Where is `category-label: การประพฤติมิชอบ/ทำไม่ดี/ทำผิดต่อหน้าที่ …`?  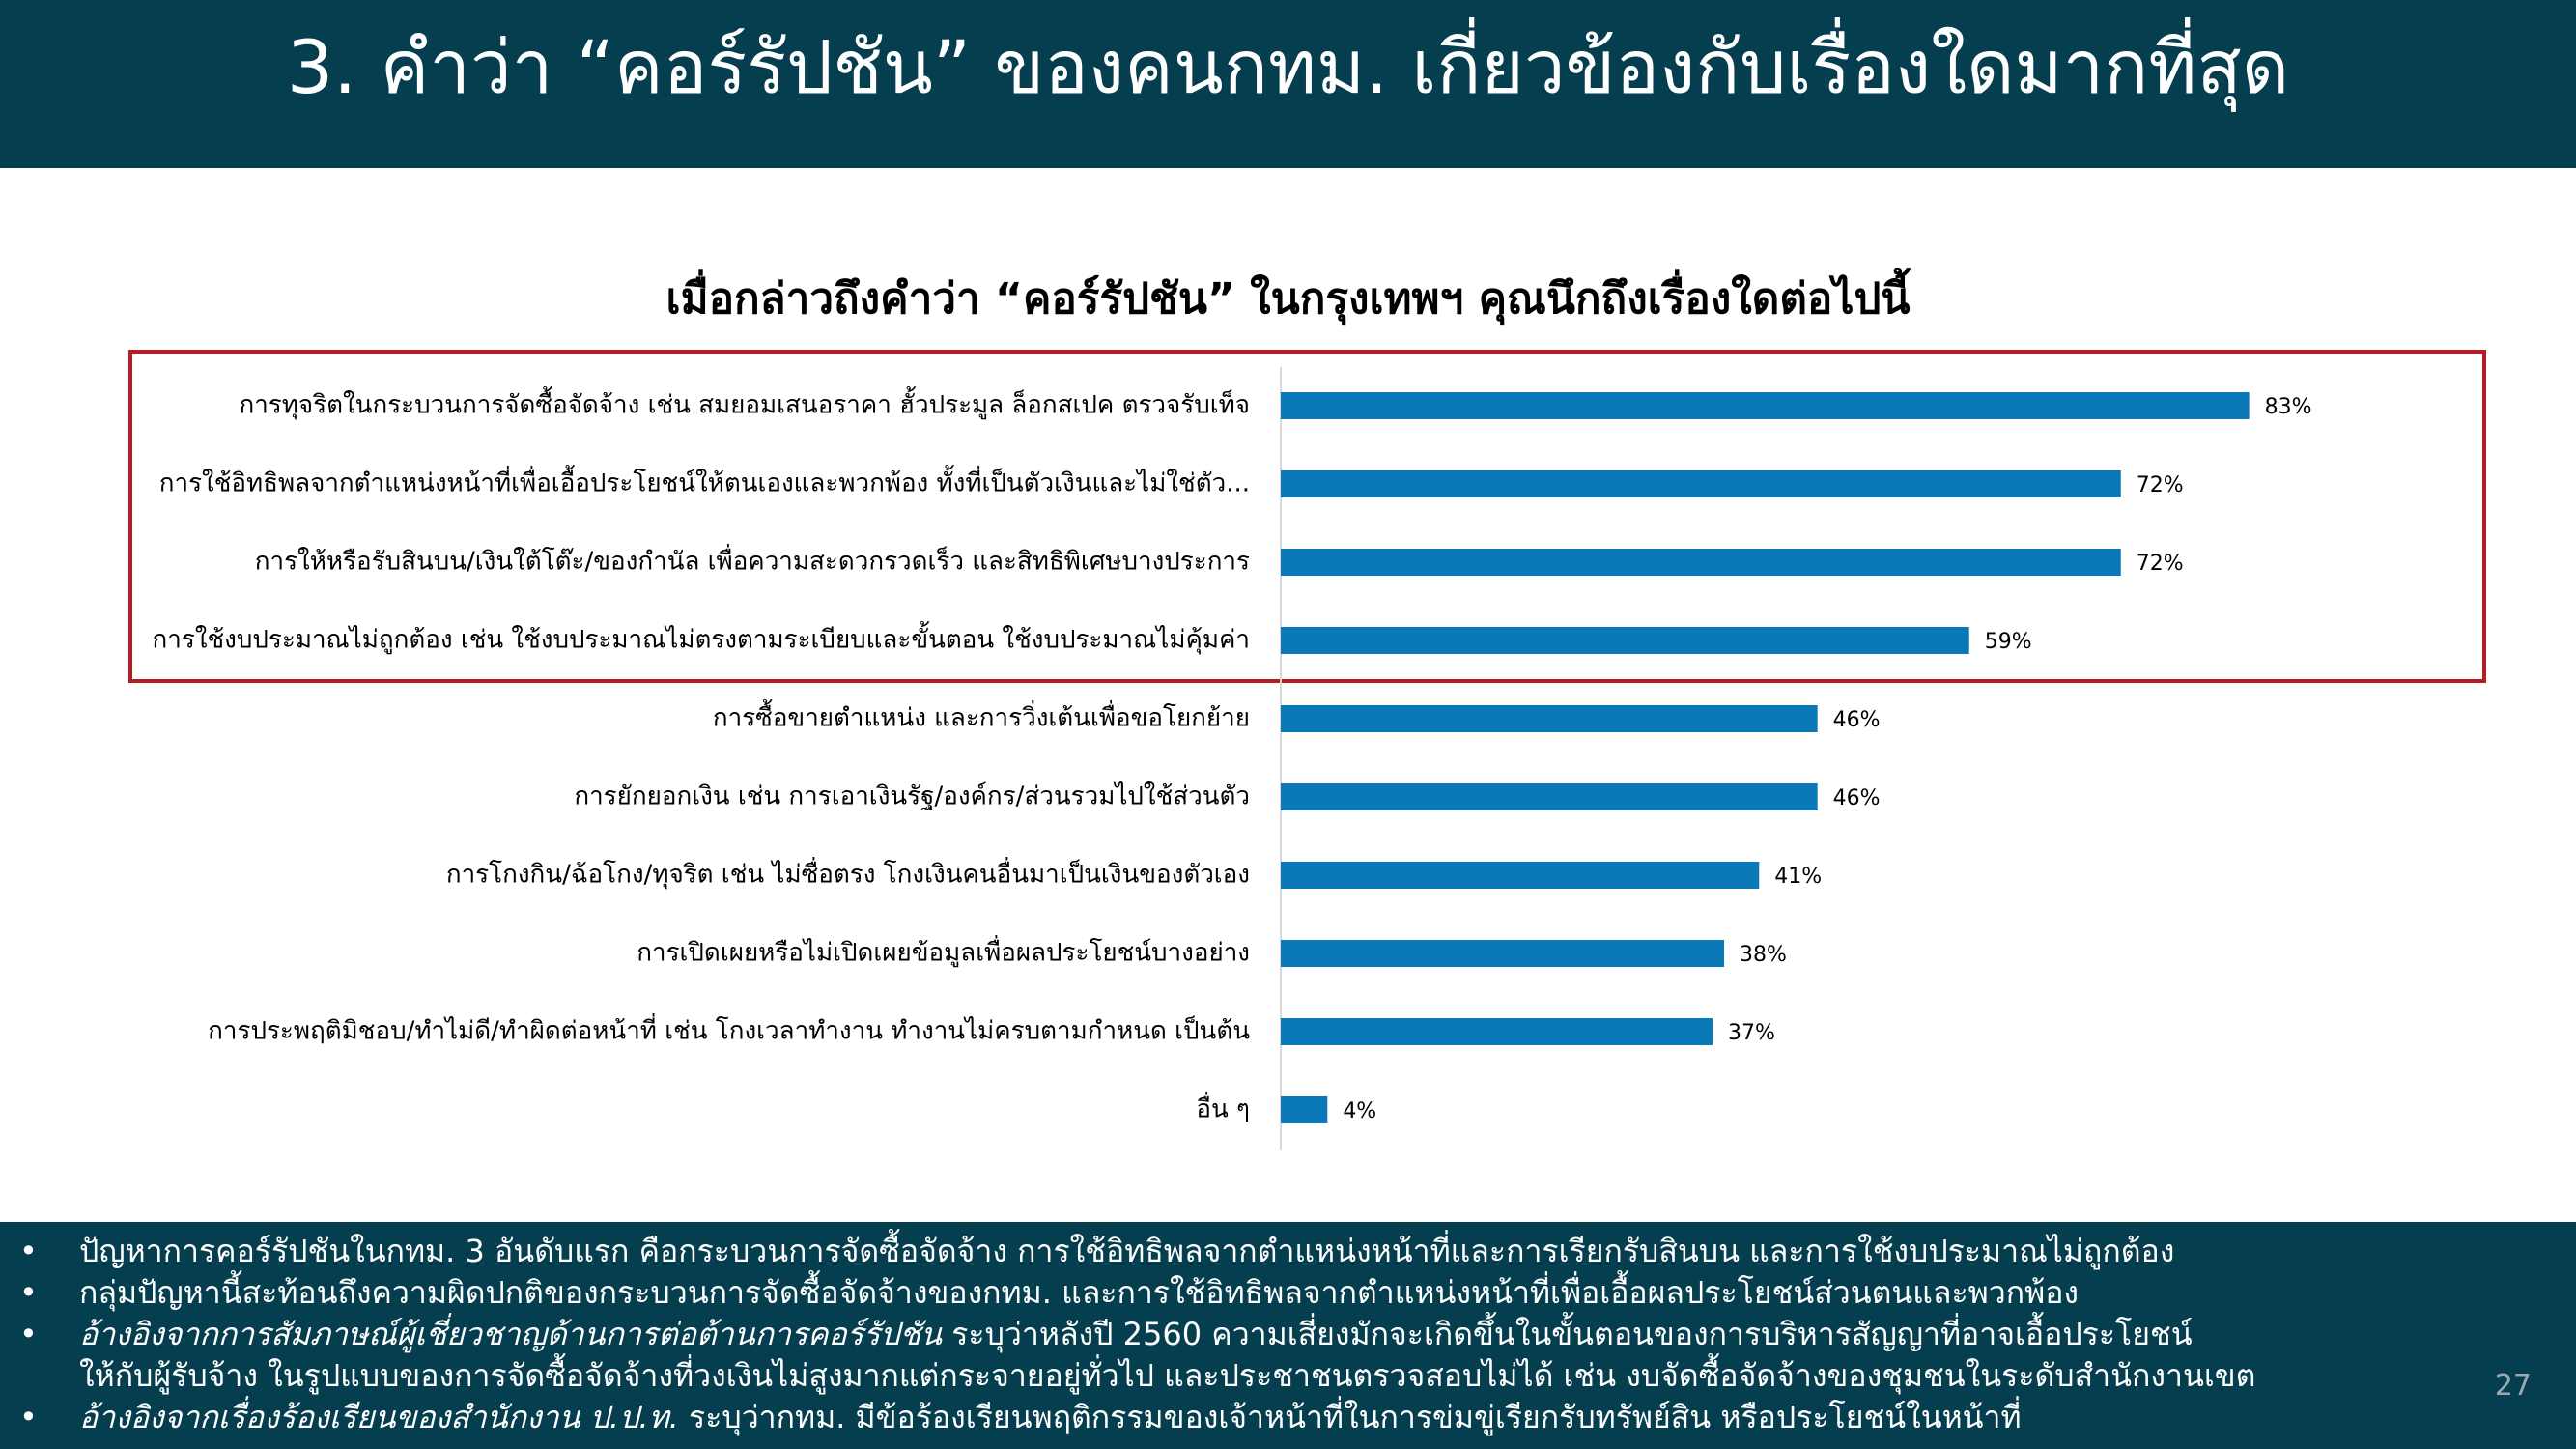 category-label: การประพฤติมิชอบ/ทำไม่ดี/ทำผิดต่อหน้าที่ … is located at coordinates (729, 1029).